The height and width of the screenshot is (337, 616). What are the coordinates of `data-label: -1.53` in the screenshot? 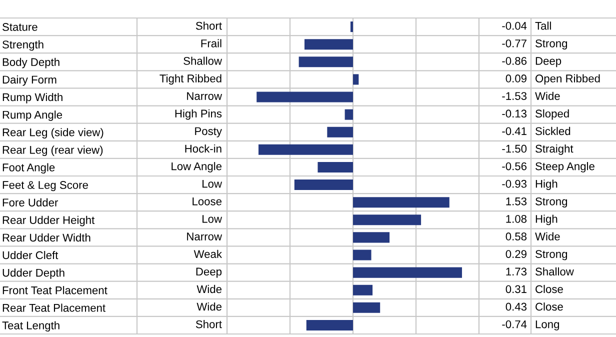 It's located at (514, 96).